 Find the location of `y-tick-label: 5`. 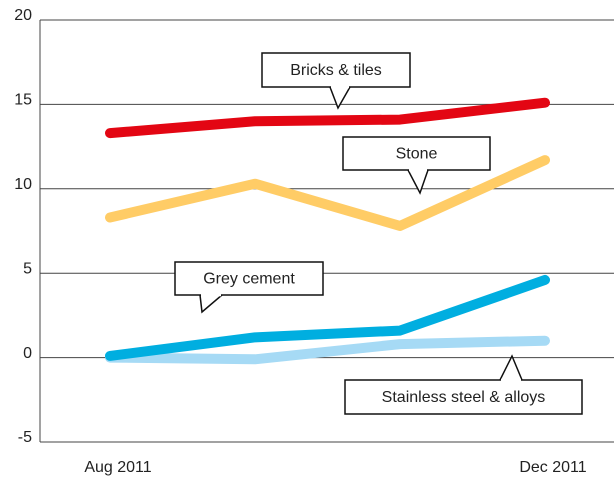

y-tick-label: 5 is located at coordinates (27, 268).